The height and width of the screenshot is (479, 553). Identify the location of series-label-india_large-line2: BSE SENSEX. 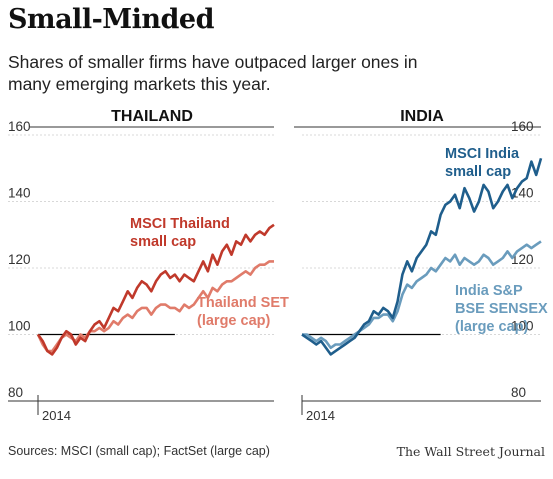
(501, 309).